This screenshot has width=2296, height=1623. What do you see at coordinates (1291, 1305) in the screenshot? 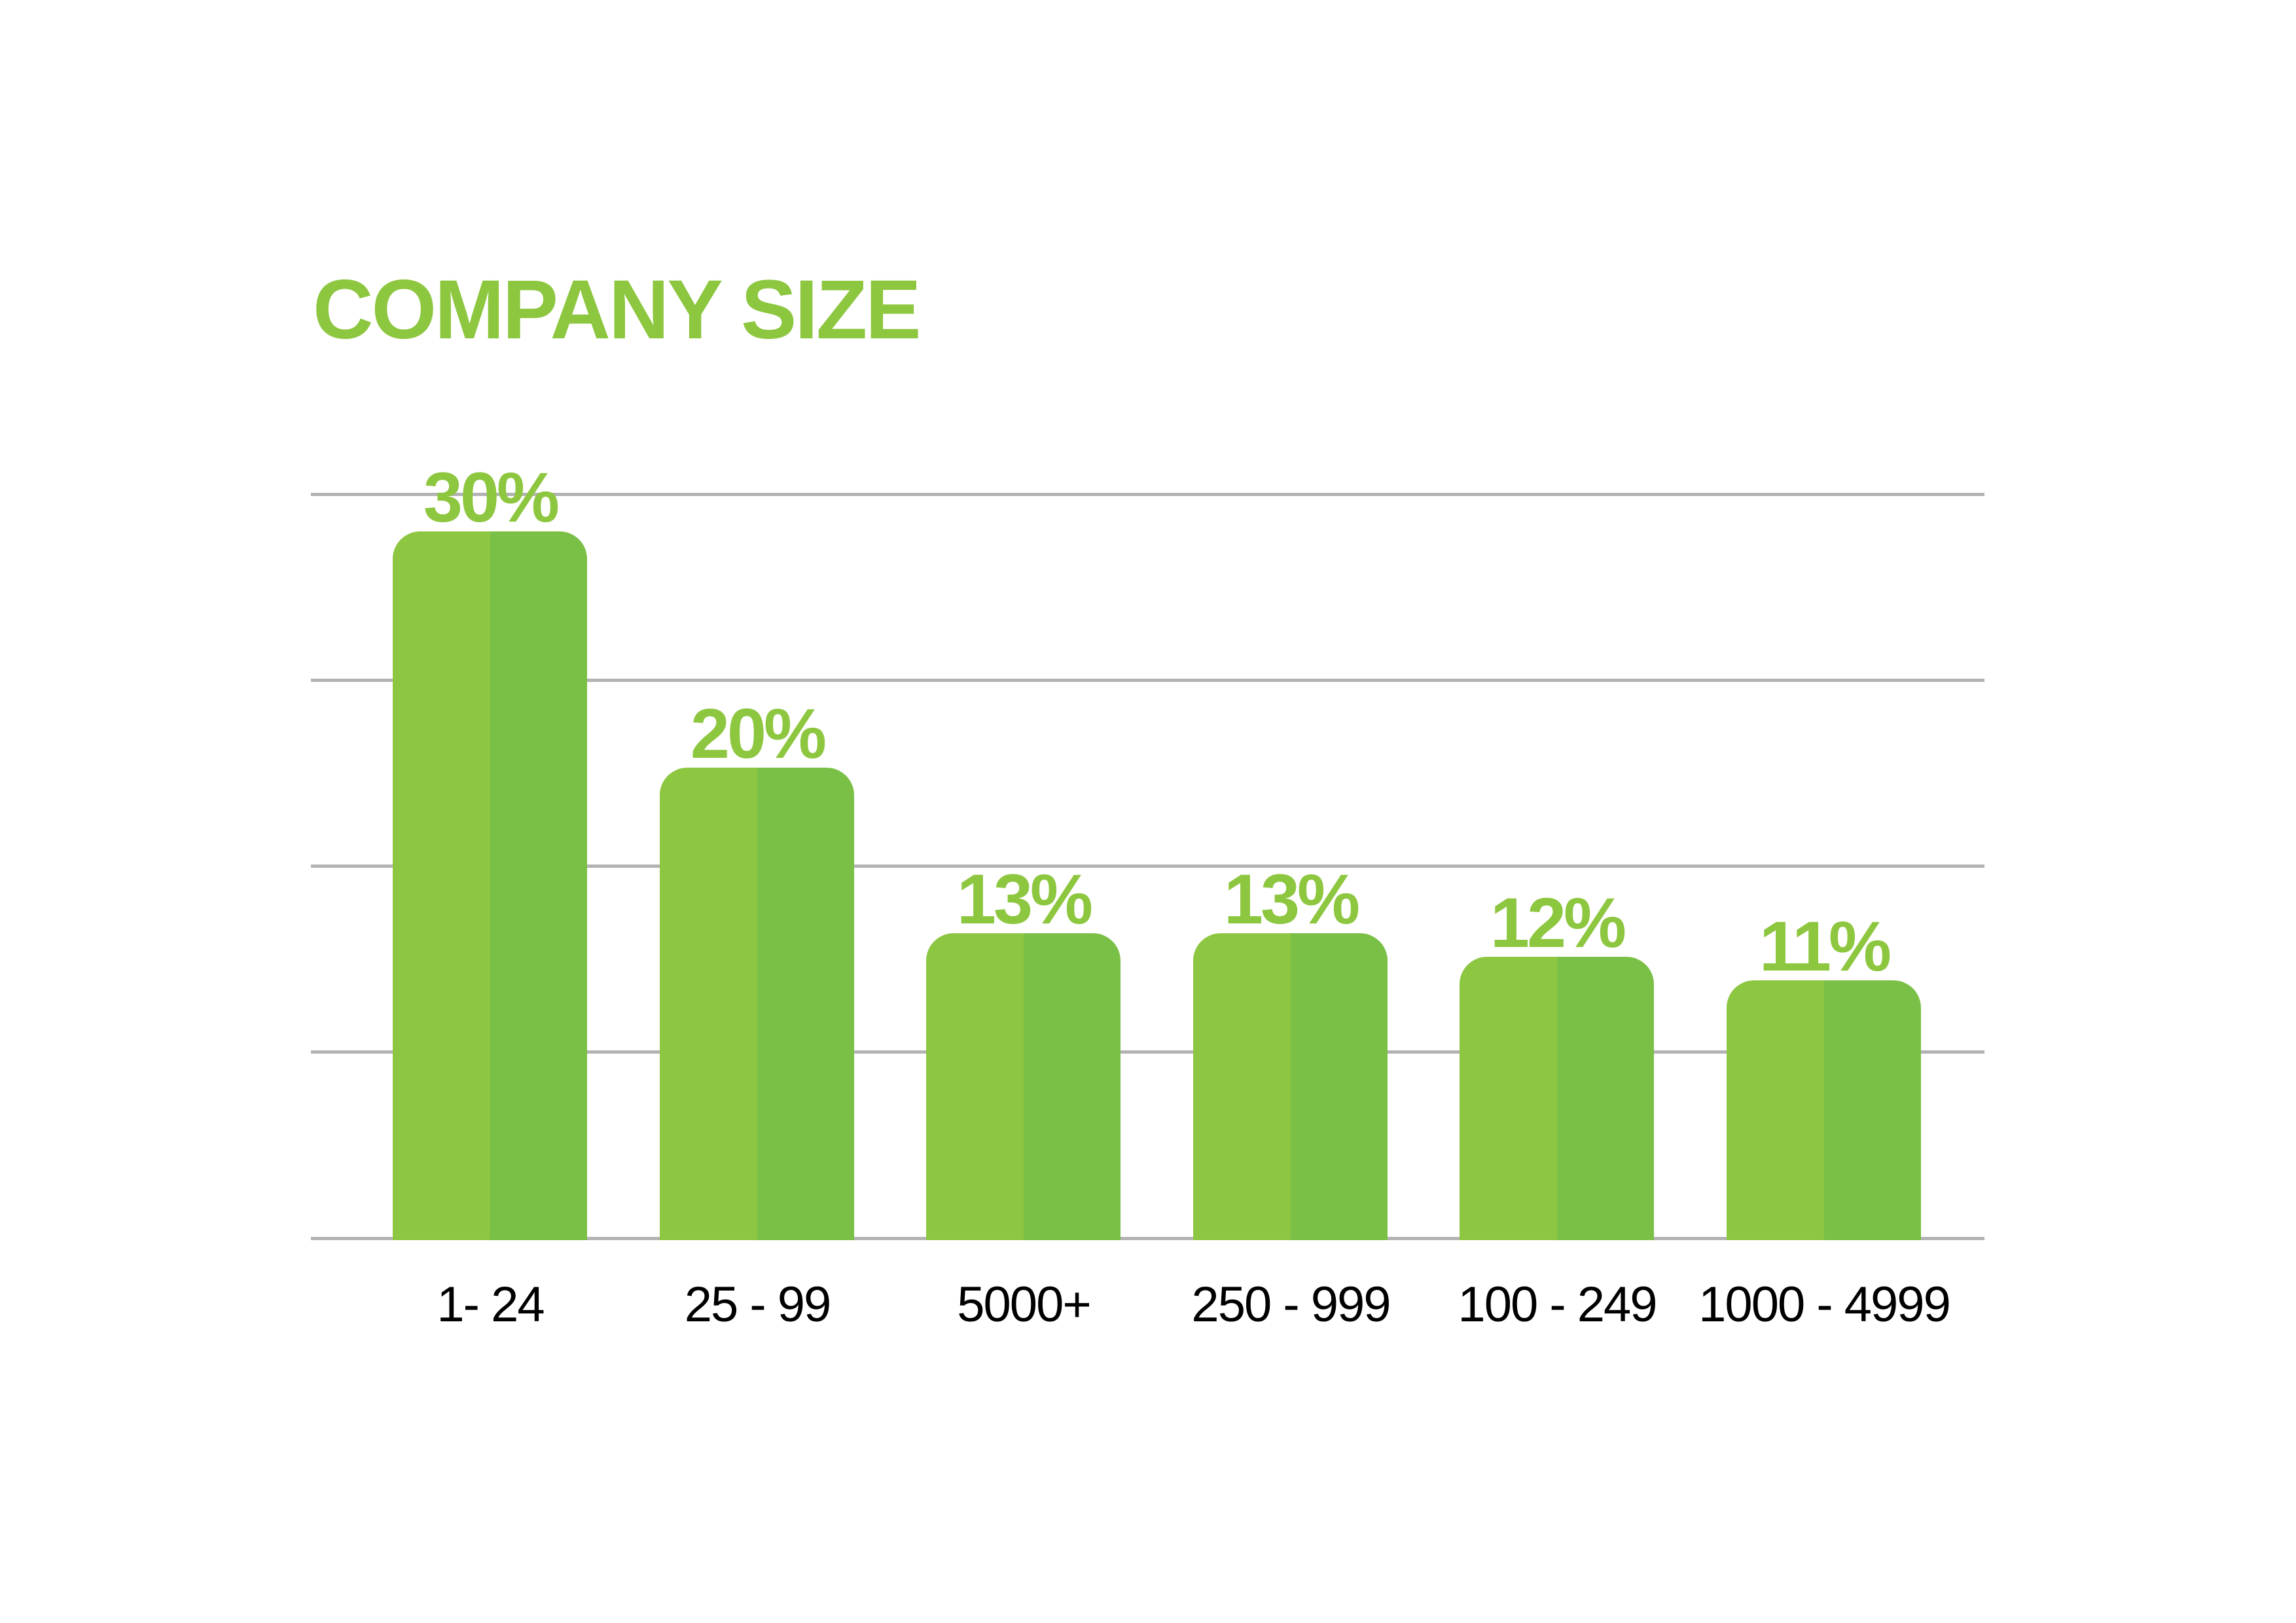
I see `category-label: 250 - 999` at bounding box center [1291, 1305].